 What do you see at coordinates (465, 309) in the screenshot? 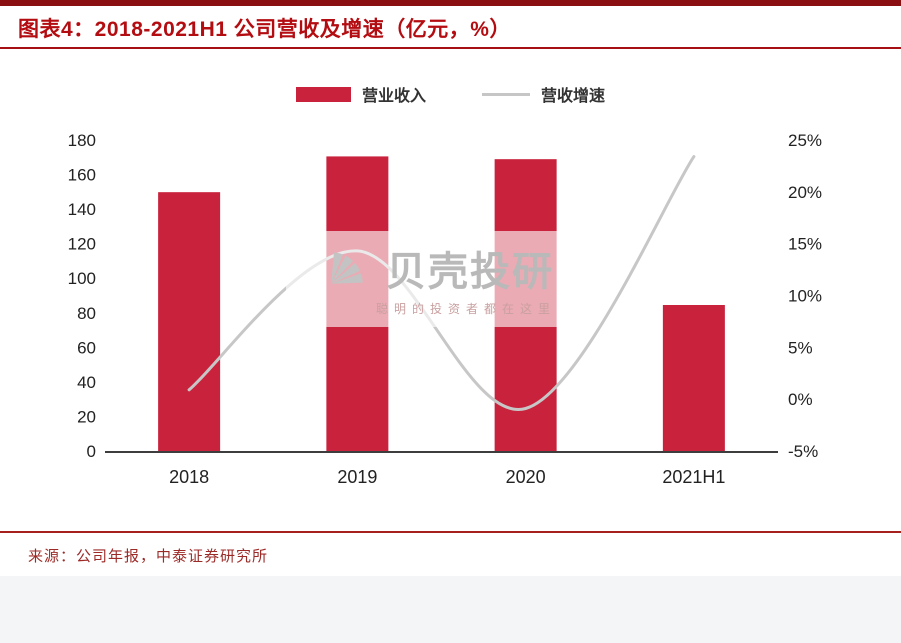
I see `watermark-slogan: 聪明的投资者都在这里` at bounding box center [465, 309].